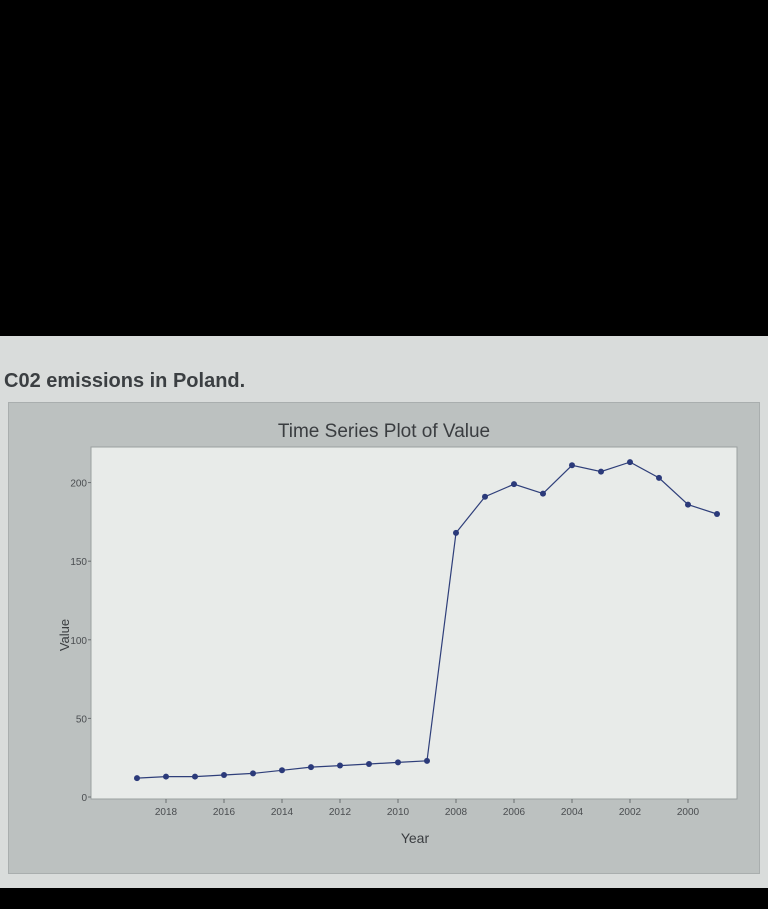 This screenshot has width=768, height=909. What do you see at coordinates (398, 812) in the screenshot?
I see `x-tick-label: 2010` at bounding box center [398, 812].